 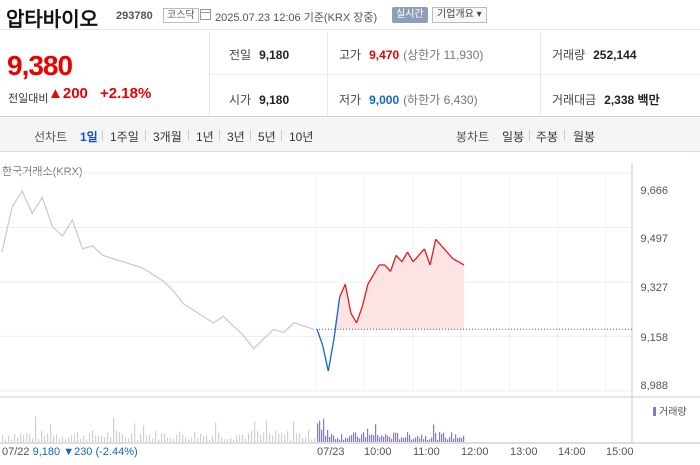 I want to click on x-tick-label: 15:00, so click(x=620, y=452).